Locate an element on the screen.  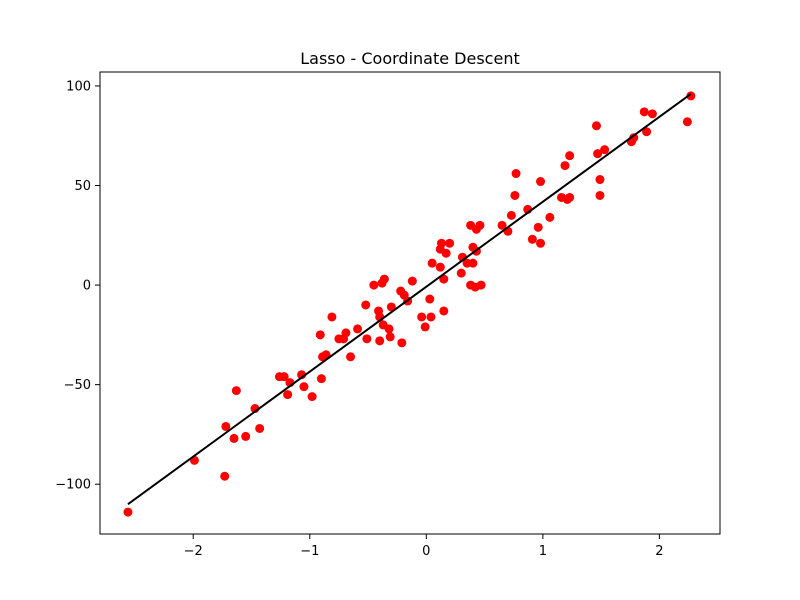
x-tick-label-4: 2 is located at coordinates (659, 551).